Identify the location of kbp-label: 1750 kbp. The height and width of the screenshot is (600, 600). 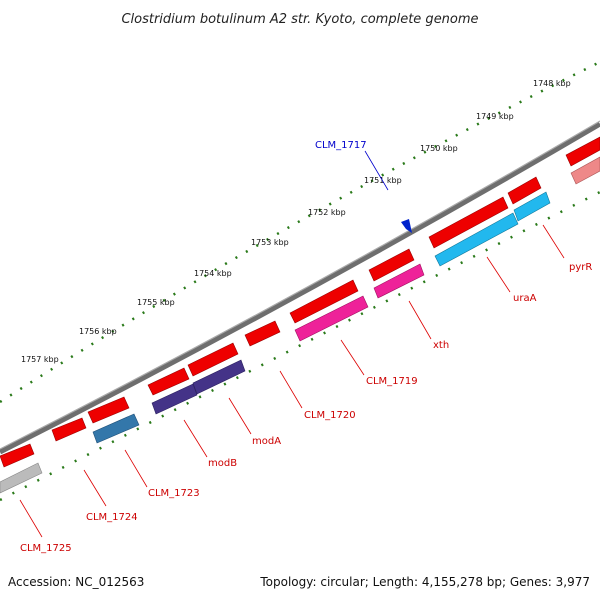
(439, 148).